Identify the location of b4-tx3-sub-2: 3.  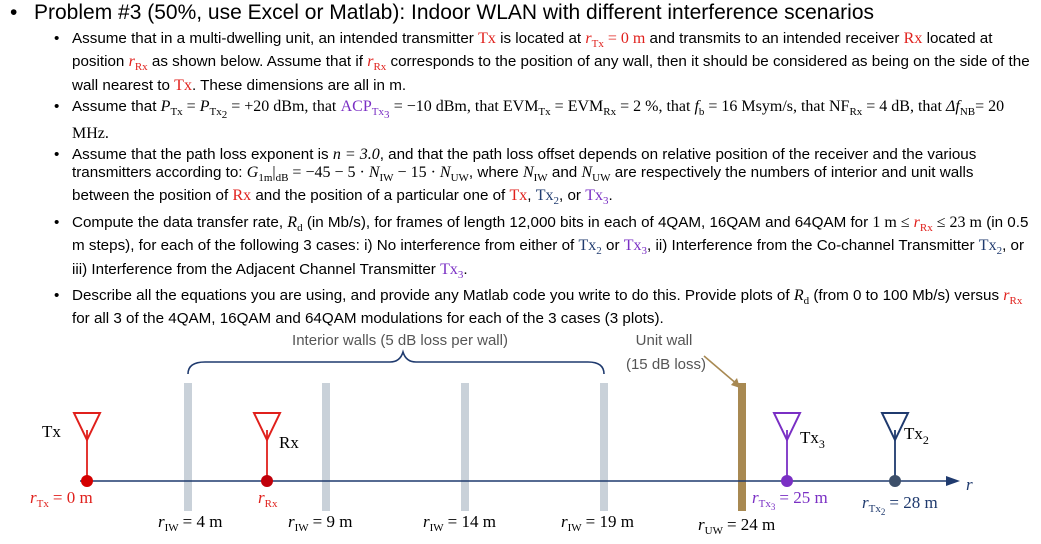
(460, 274).